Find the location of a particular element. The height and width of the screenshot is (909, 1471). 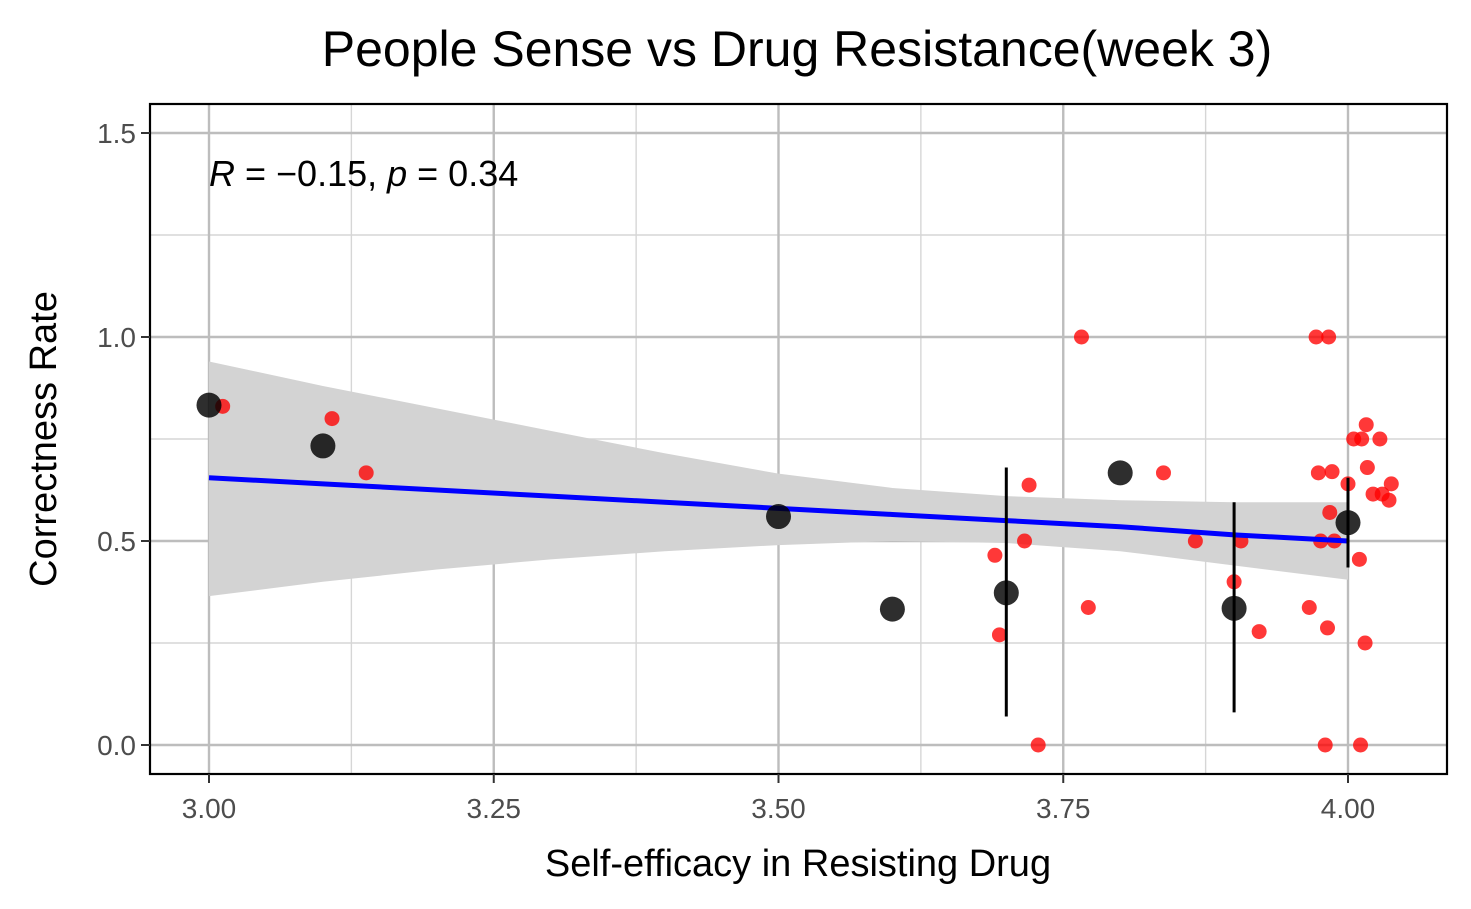

x-axis-ticks: 3.00 3.25 3.50 3.75 4.00 is located at coordinates (779, 799).